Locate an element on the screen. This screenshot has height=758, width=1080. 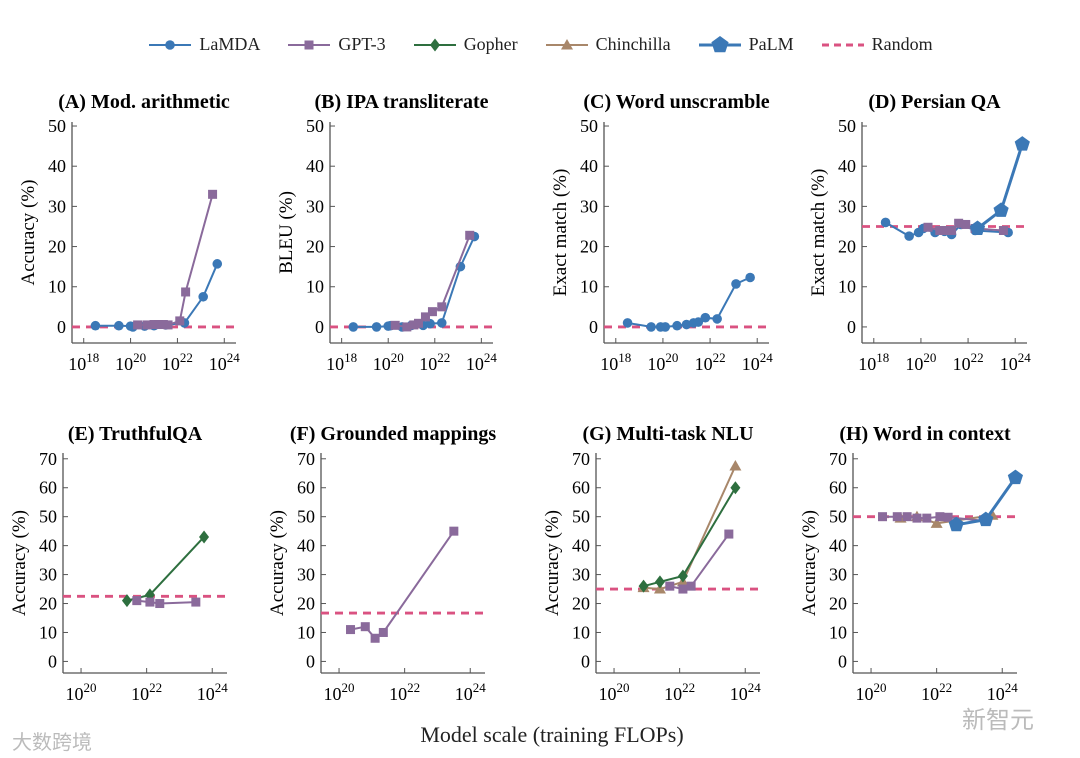
x-tick-label: 1018 is located at coordinates (83, 362).